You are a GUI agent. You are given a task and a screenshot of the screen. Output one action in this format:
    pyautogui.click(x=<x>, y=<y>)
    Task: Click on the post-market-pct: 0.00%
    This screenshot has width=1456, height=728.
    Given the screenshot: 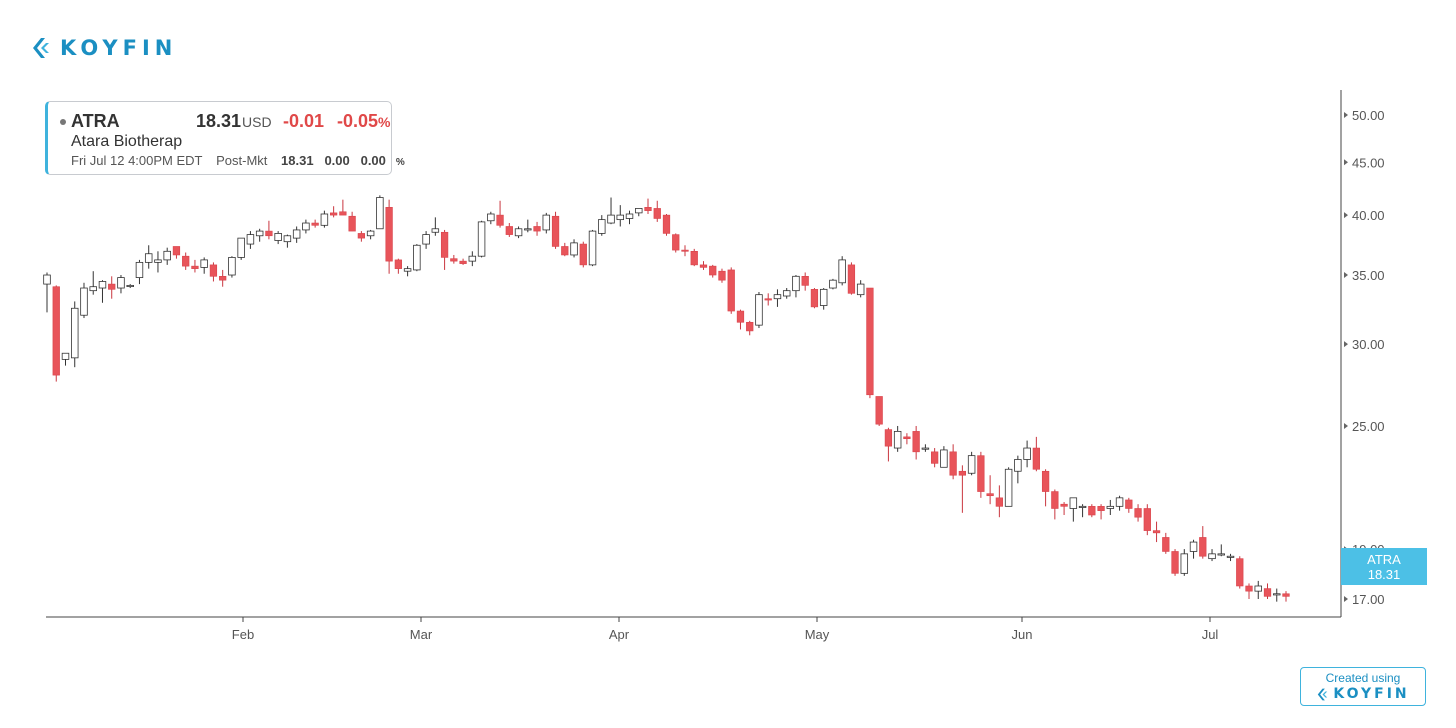 What is the action you would take?
    pyautogui.click(x=388, y=160)
    